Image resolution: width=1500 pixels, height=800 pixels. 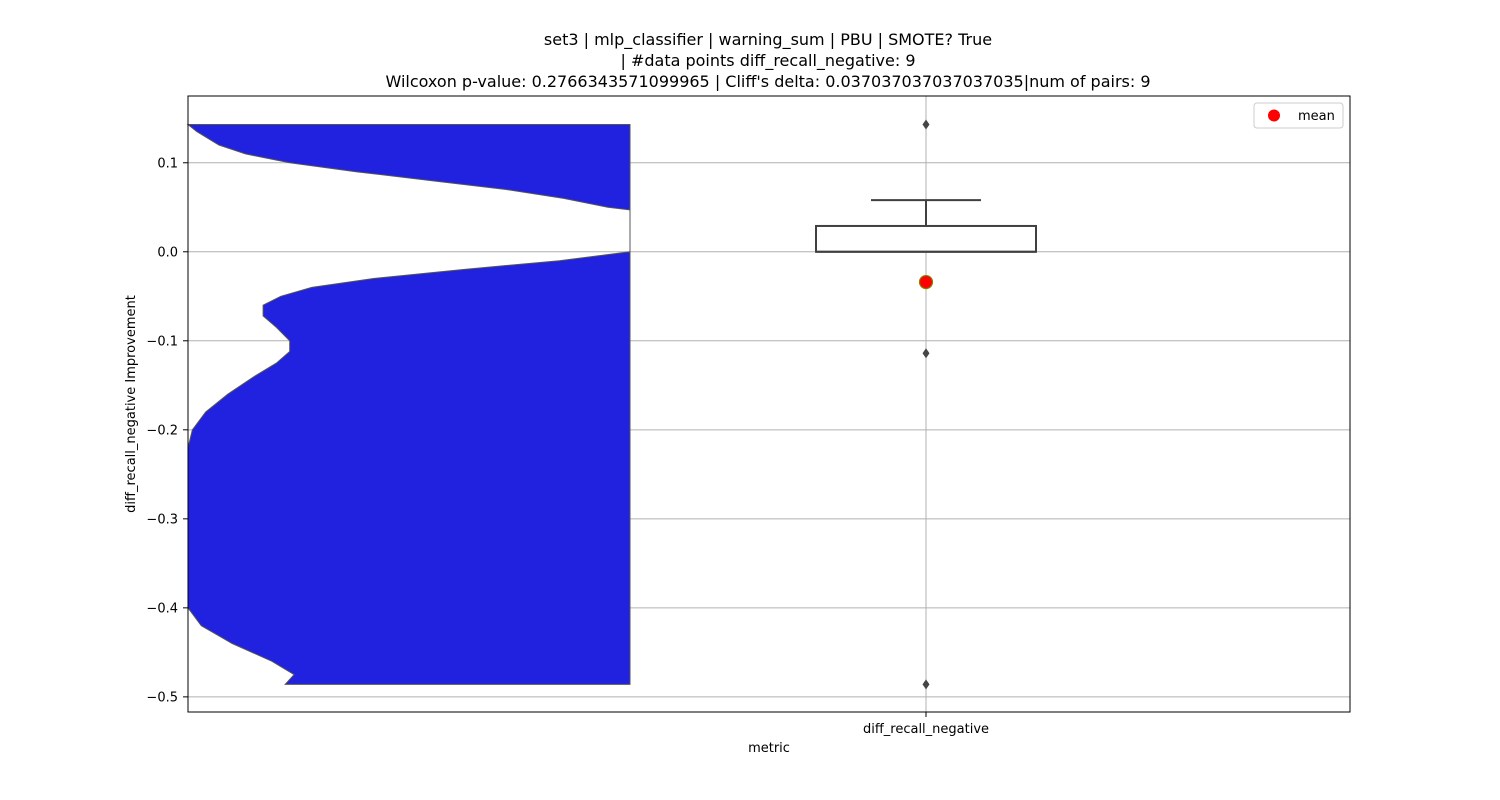 What do you see at coordinates (162, 519) in the screenshot?
I see `y-tick-label: −0.3` at bounding box center [162, 519].